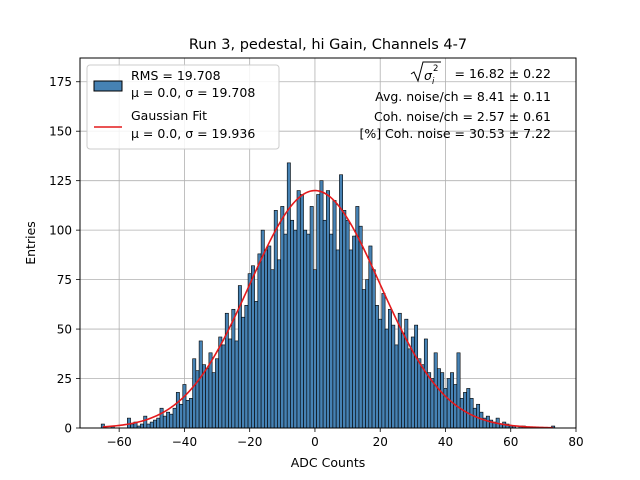 Image resolution: width=640 pixels, height=480 pixels. Describe the element at coordinates (64, 379) in the screenshot. I see `y-tick-label: 25` at that location.